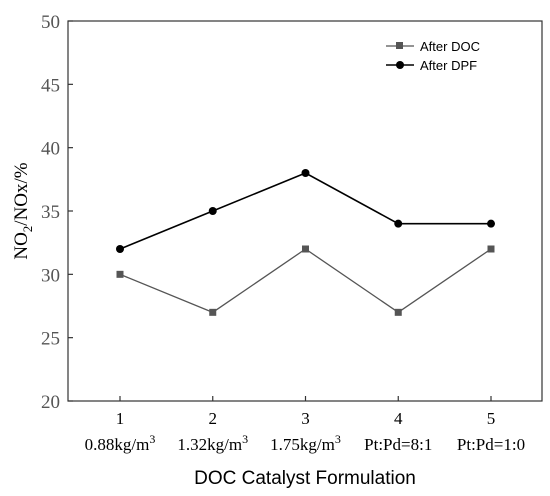 This screenshot has width=550, height=496. I want to click on legend-label-after-doc: After DOC, so click(450, 46).